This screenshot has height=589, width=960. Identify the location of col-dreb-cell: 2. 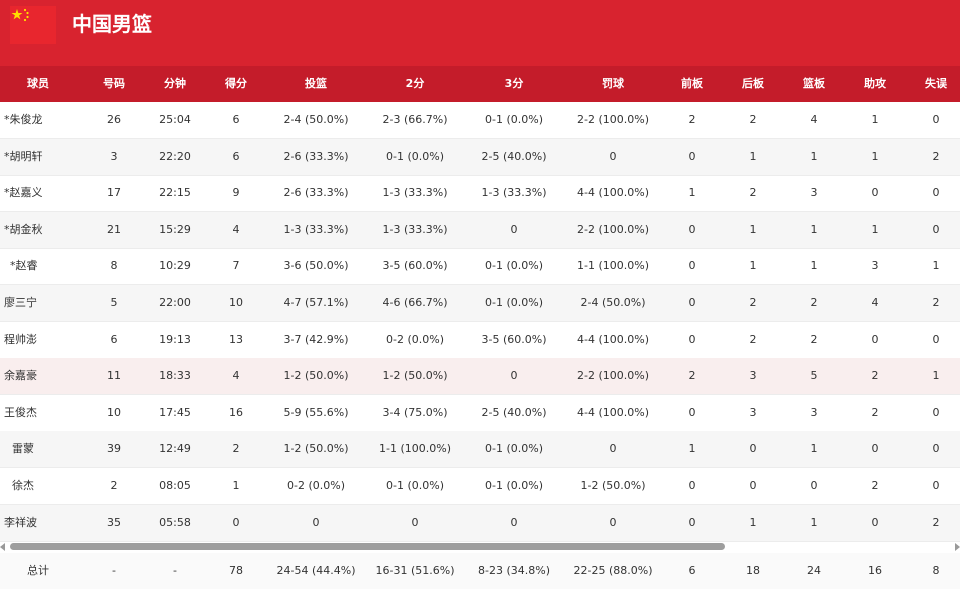
(753, 302).